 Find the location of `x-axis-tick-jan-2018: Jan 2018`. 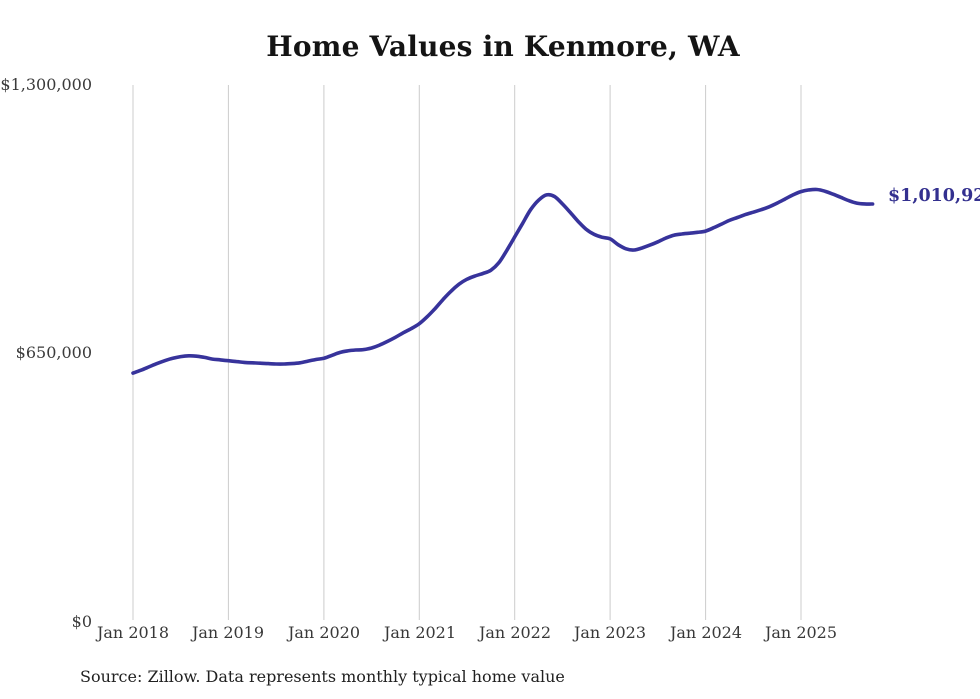

x-axis-tick-jan-2018: Jan 2018 is located at coordinates (133, 632).